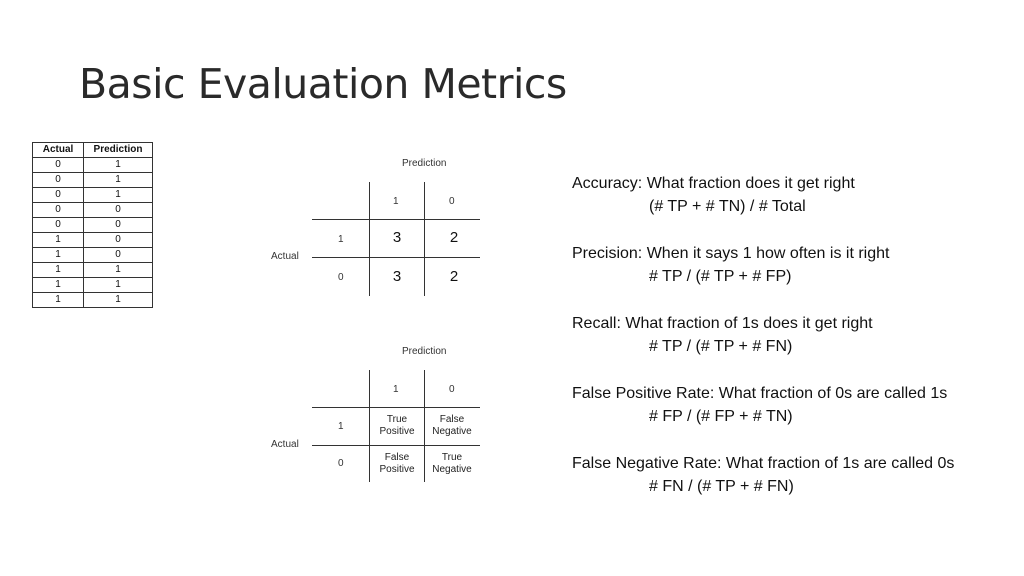 The image size is (1024, 576). Describe the element at coordinates (397, 276) in the screenshot. I see `cell-fp-count: 3` at that location.